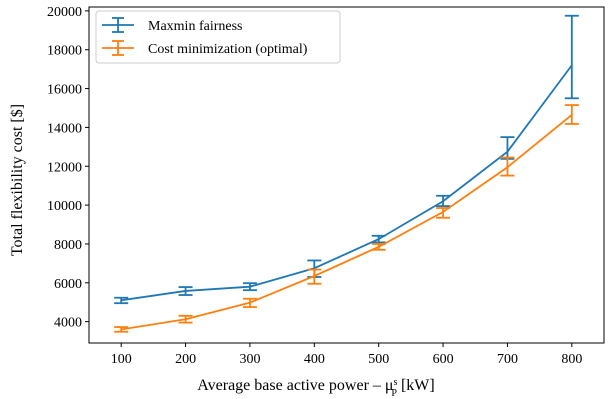 This screenshot has width=608, height=399. I want to click on y-tick-label: 6000, so click(68, 284).